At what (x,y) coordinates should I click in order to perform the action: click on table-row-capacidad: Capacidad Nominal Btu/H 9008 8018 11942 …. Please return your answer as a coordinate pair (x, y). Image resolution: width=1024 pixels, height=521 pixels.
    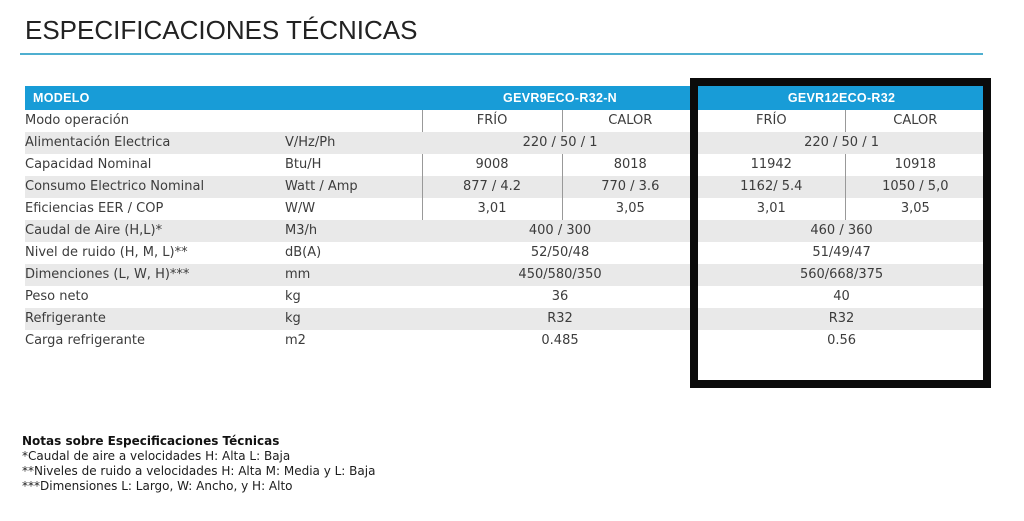
    Looking at the image, I should click on (505, 164).